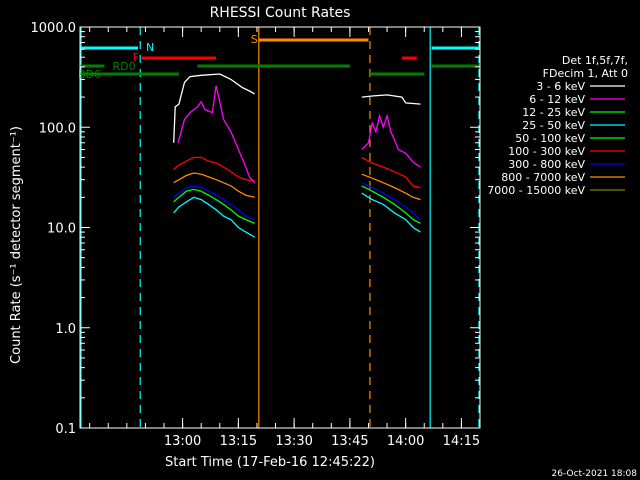  I want to click on legend-label: 6 - 12 keV, so click(557, 99).